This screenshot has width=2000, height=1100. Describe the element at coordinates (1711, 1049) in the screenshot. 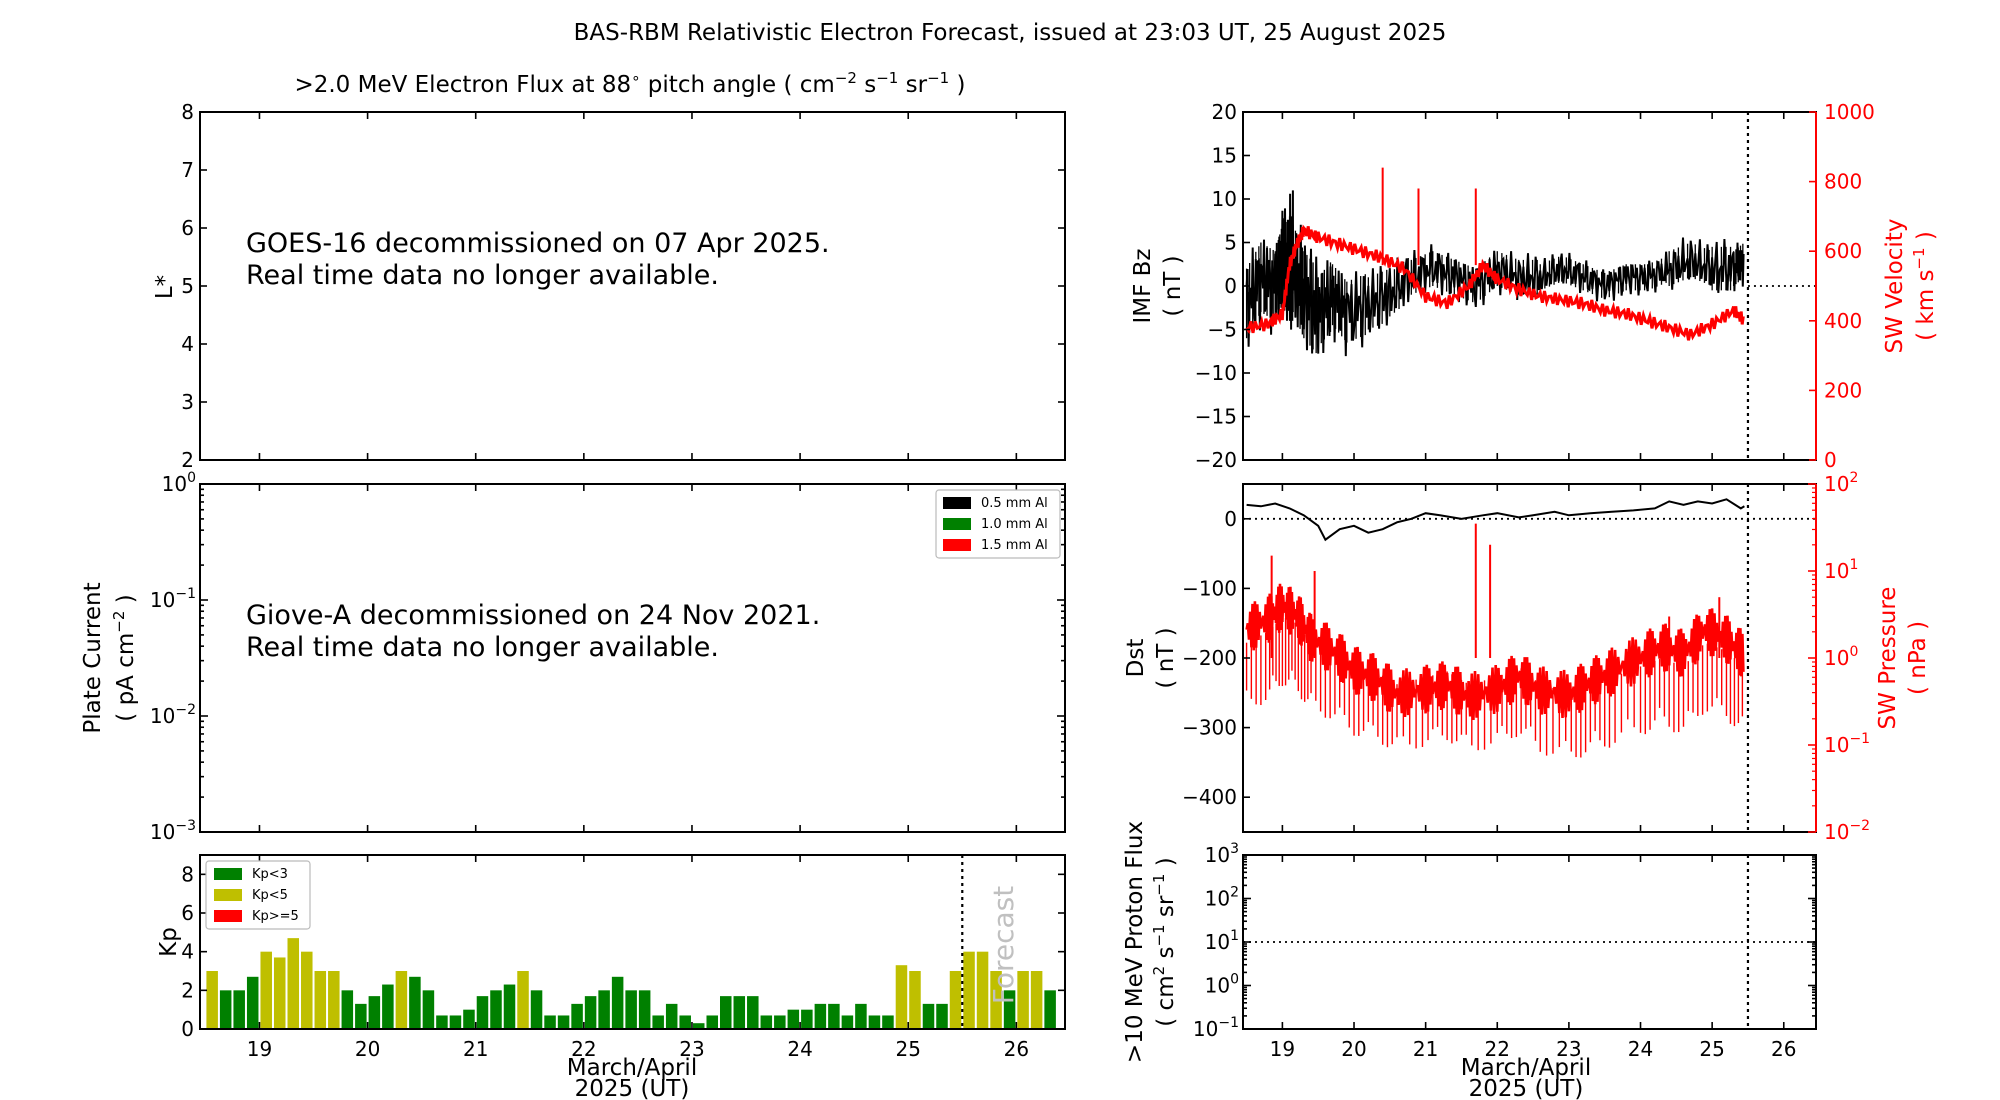

I see `day-tick-label: 25` at that location.